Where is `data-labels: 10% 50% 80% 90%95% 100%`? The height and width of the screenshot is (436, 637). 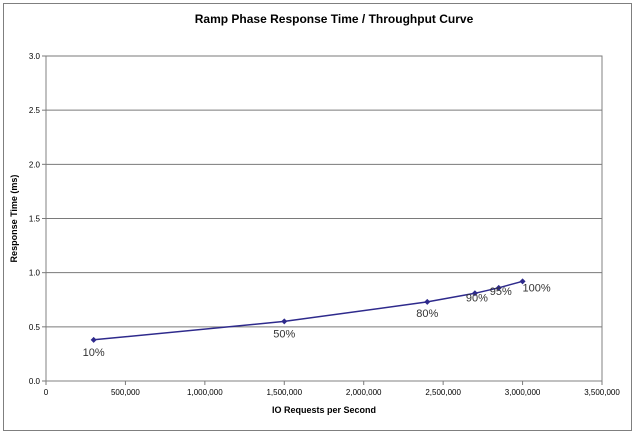
data-labels: 10% 50% 80% 90%95% 100% is located at coordinates (317, 320).